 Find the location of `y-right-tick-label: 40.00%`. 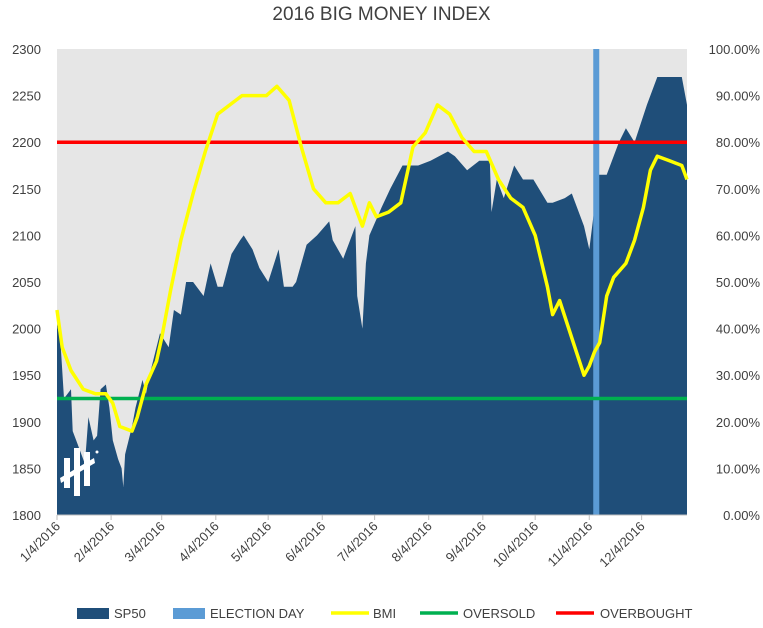

y-right-tick-label: 40.00% is located at coordinates (738, 329).